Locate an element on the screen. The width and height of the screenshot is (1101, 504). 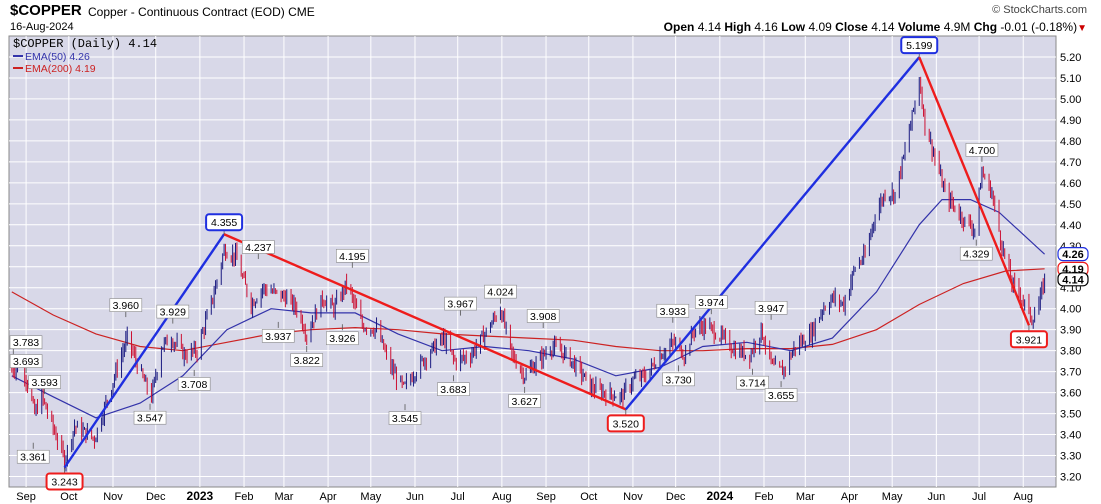
down-triangle-icon: ▼ is located at coordinates (1082, 28).